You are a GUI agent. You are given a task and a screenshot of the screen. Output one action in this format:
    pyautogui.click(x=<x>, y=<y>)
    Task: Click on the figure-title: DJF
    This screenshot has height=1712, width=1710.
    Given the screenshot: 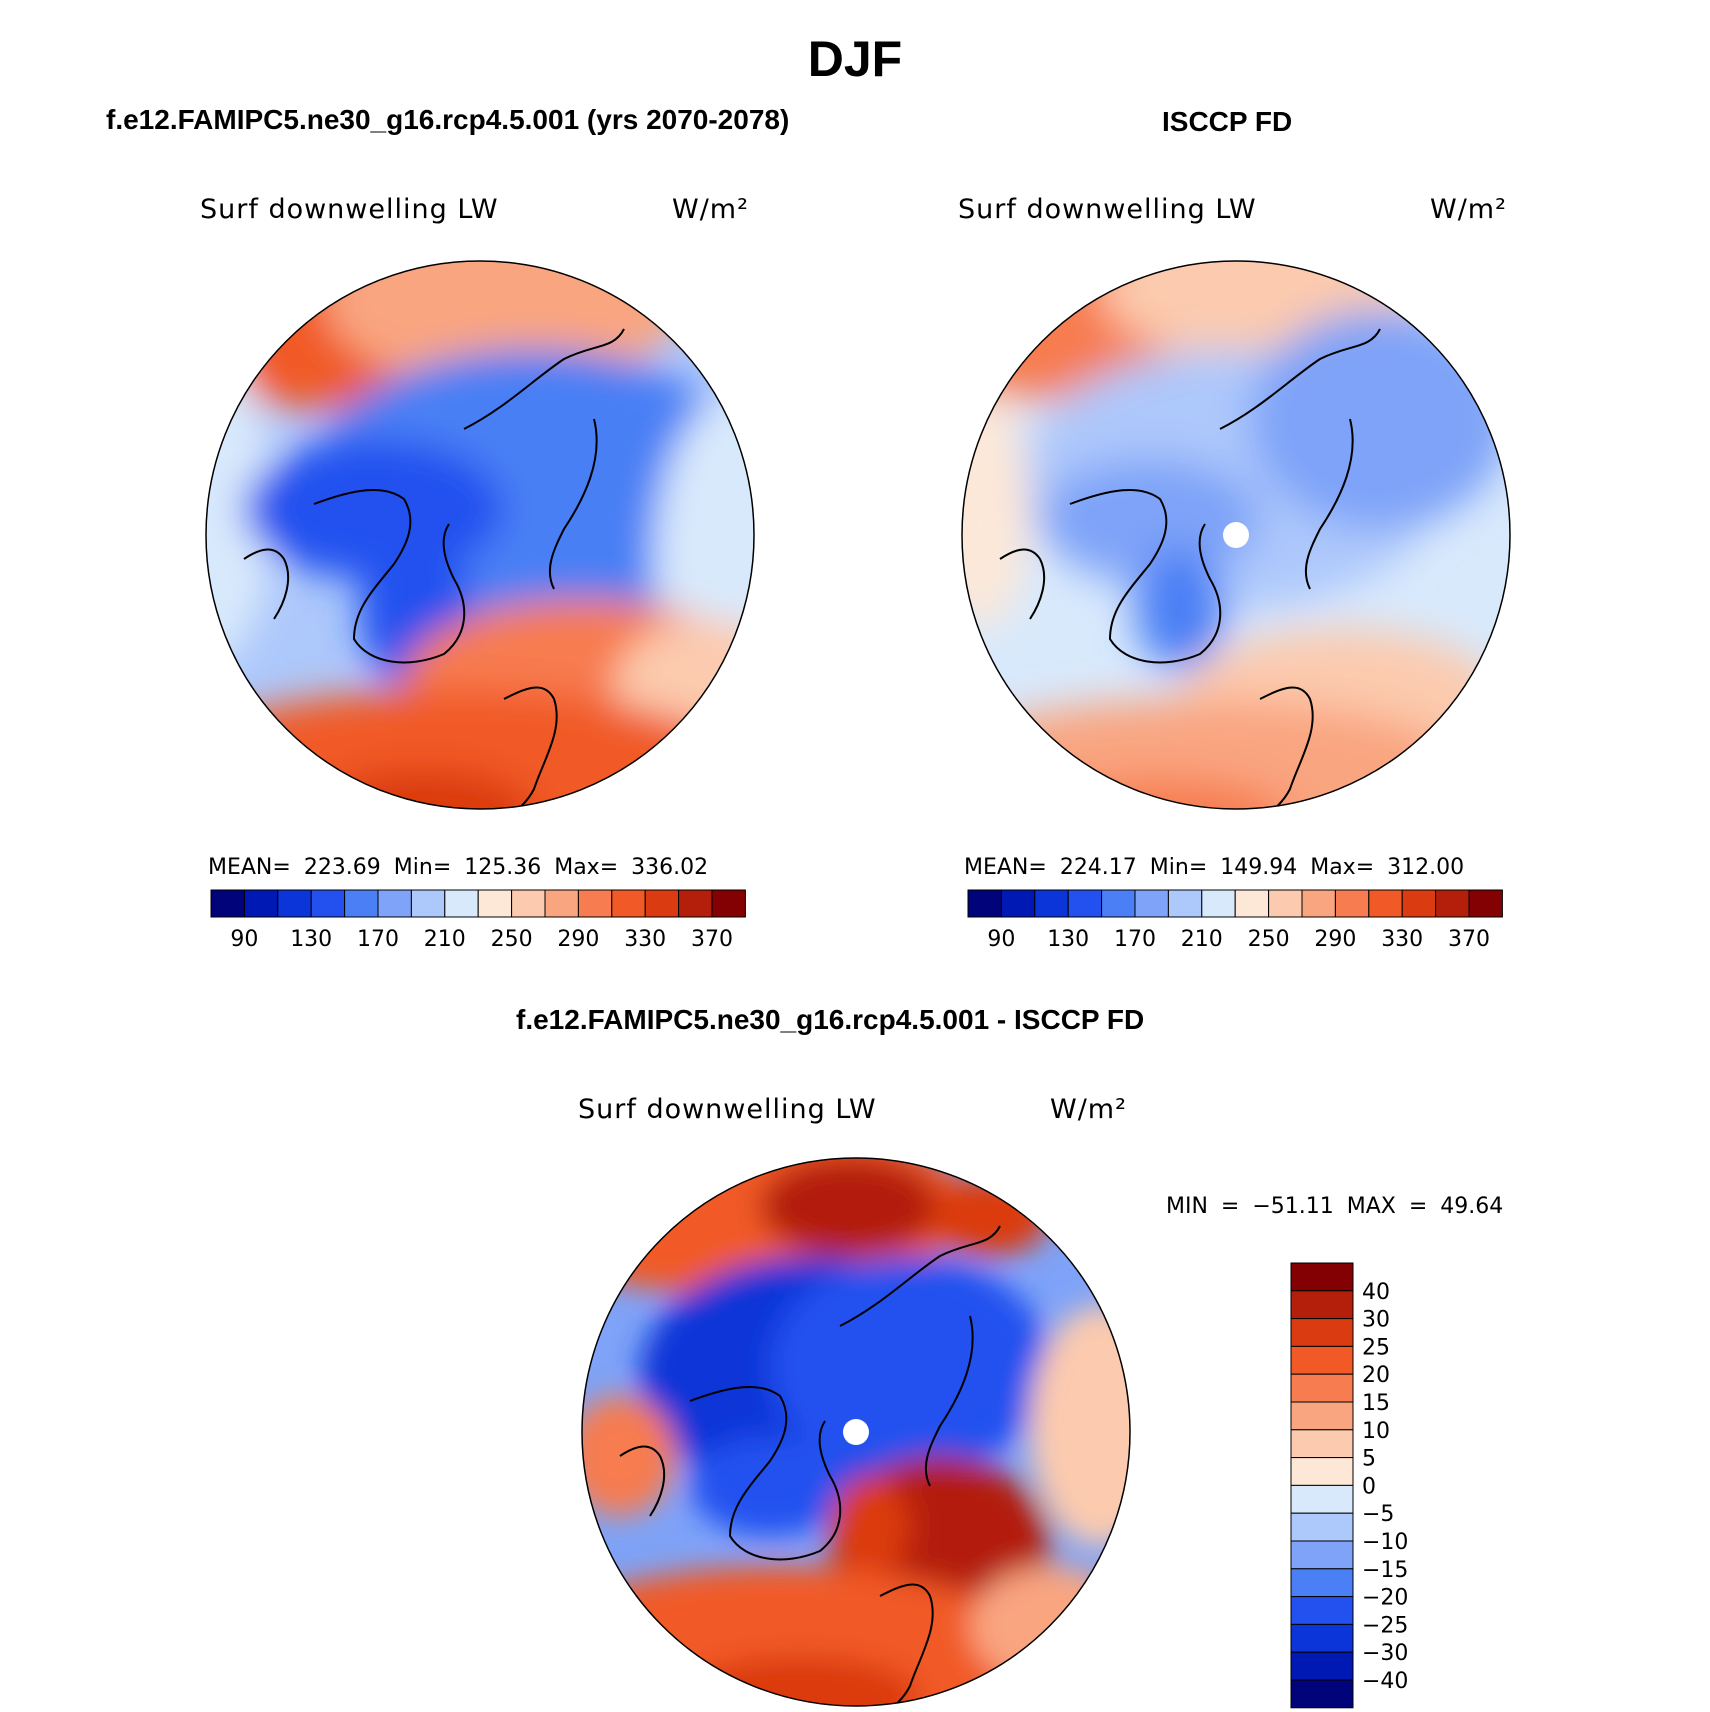 What is the action you would take?
    pyautogui.click(x=855, y=59)
    